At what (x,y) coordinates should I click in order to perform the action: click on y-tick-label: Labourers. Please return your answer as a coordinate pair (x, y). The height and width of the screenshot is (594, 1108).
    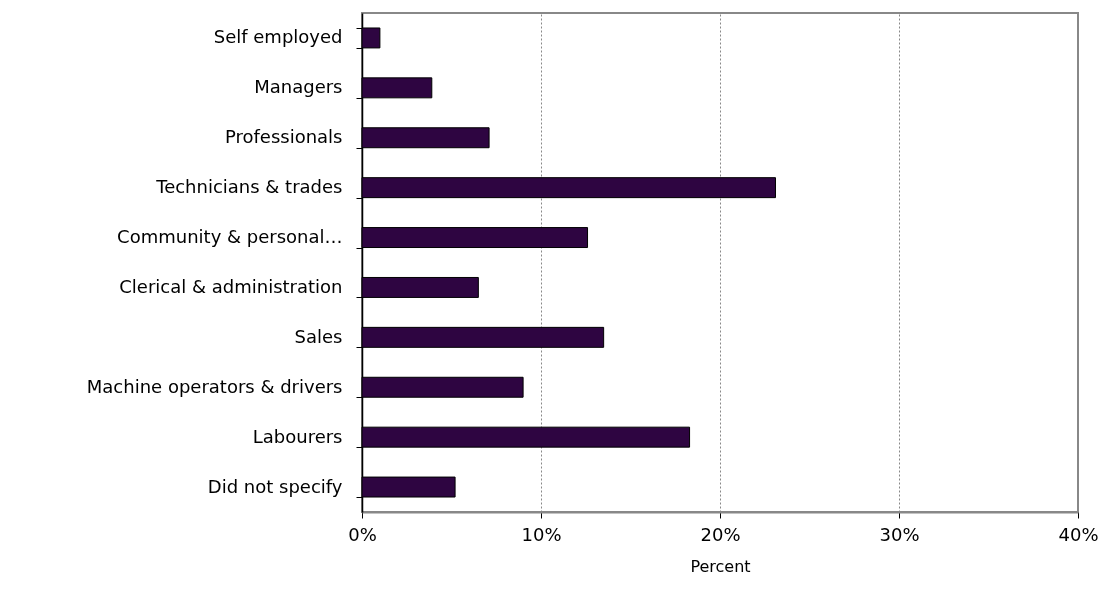
    Looking at the image, I should click on (297, 436).